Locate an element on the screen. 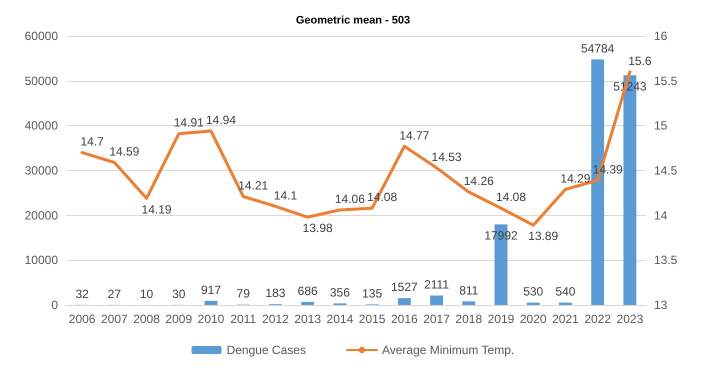 This screenshot has height=371, width=708. legend-label: Dengue Cases is located at coordinates (266, 350).